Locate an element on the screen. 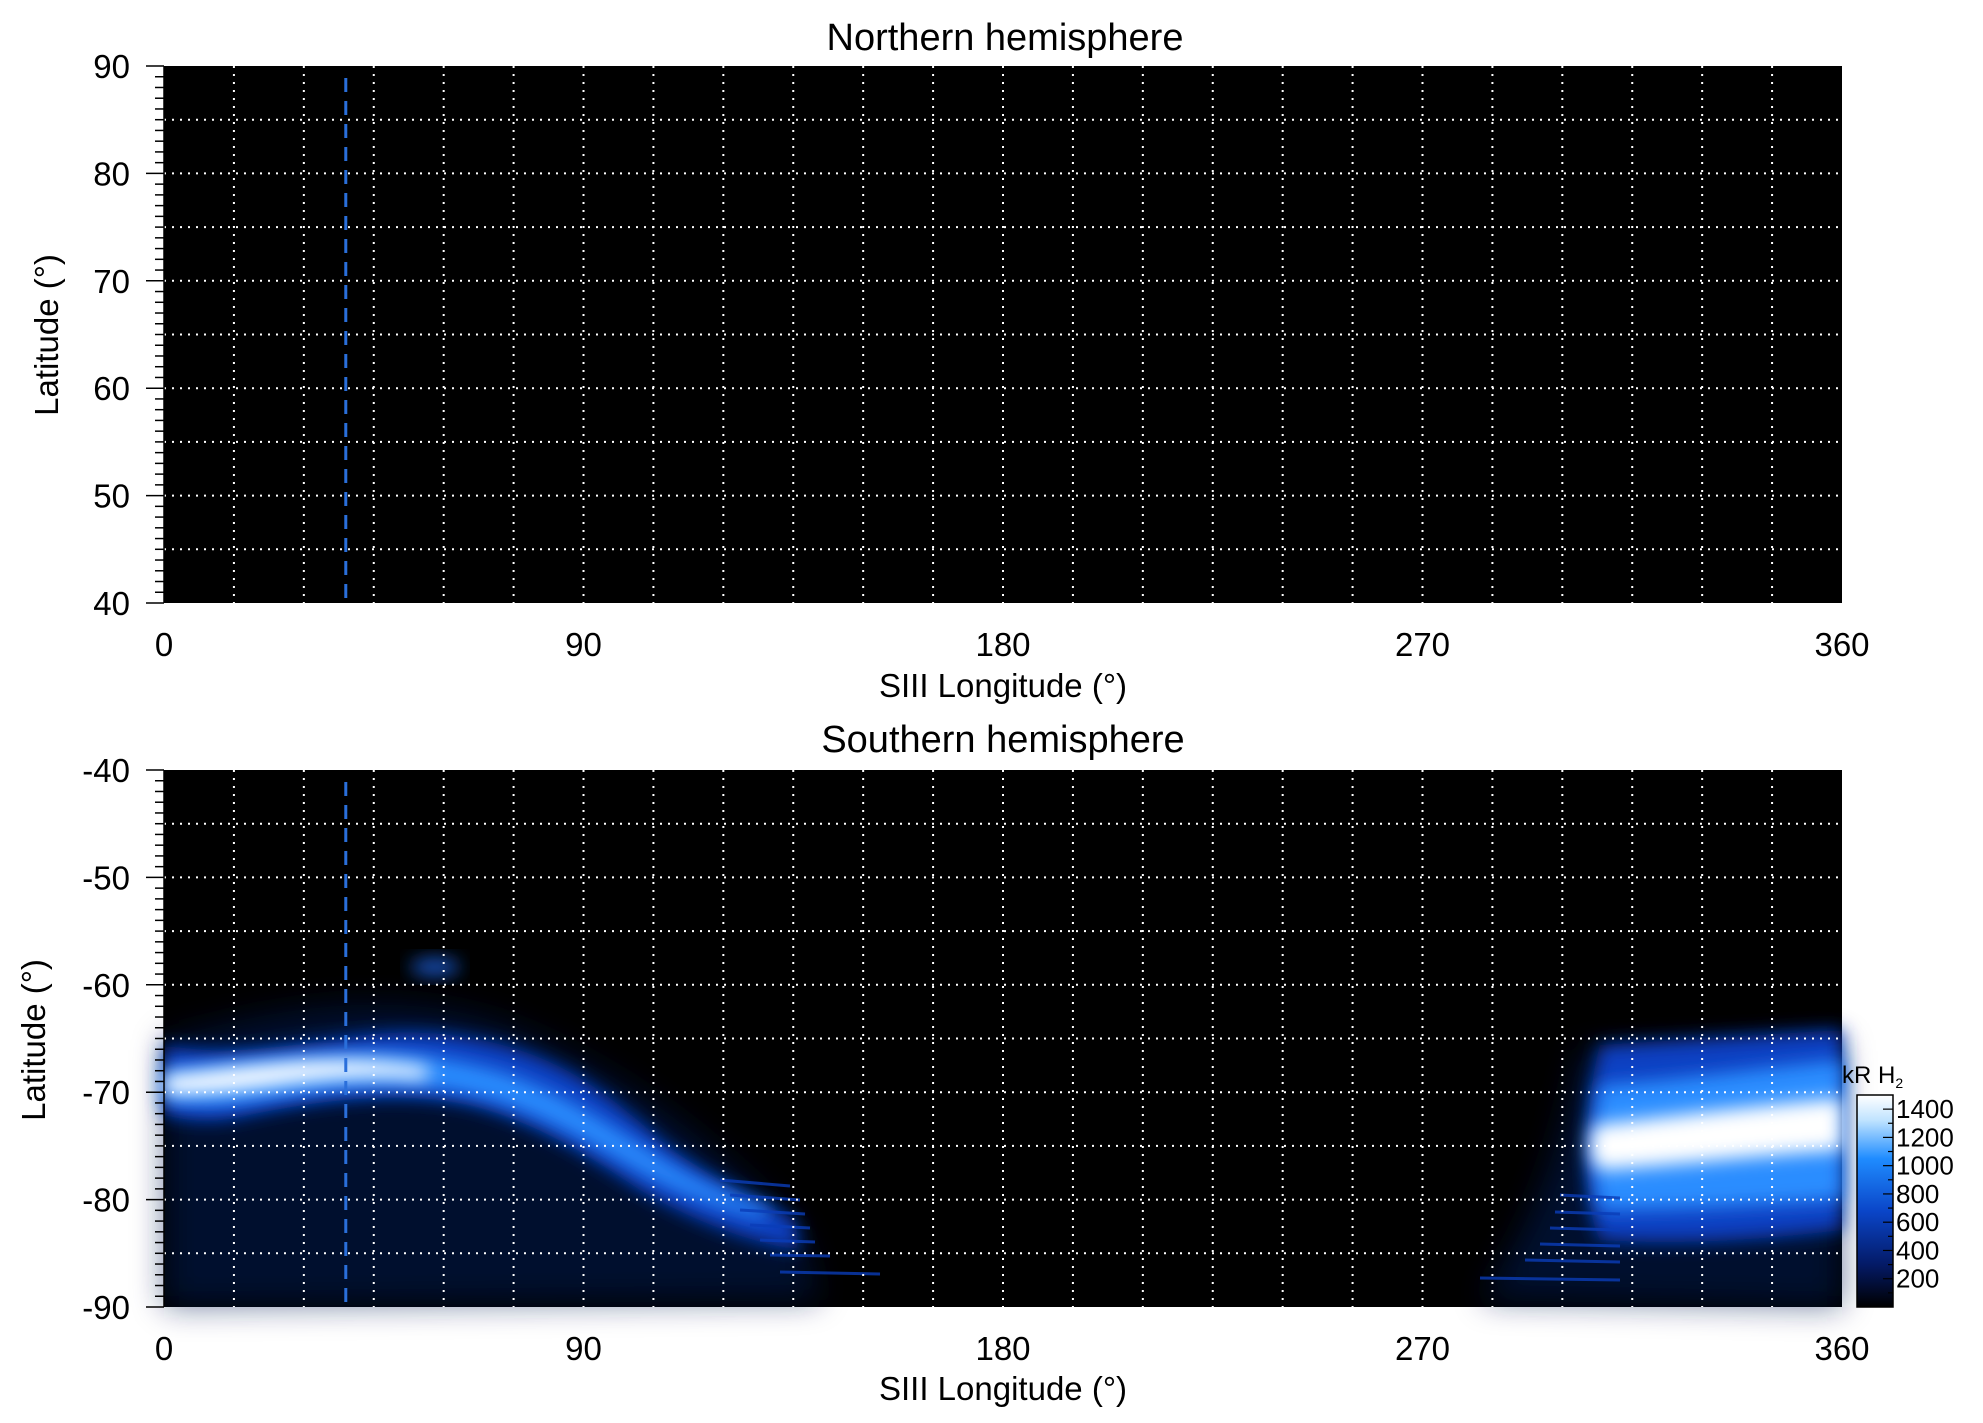  colorbar-tick-label: 200 is located at coordinates (1917, 1279).